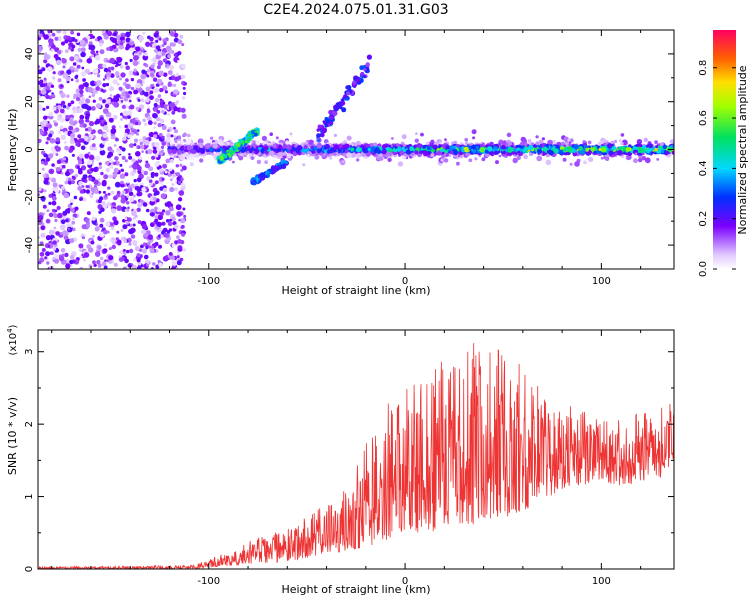 The width and height of the screenshot is (750, 600). What do you see at coordinates (601, 581) in the screenshot?
I see `x-tick-label: 100` at bounding box center [601, 581].